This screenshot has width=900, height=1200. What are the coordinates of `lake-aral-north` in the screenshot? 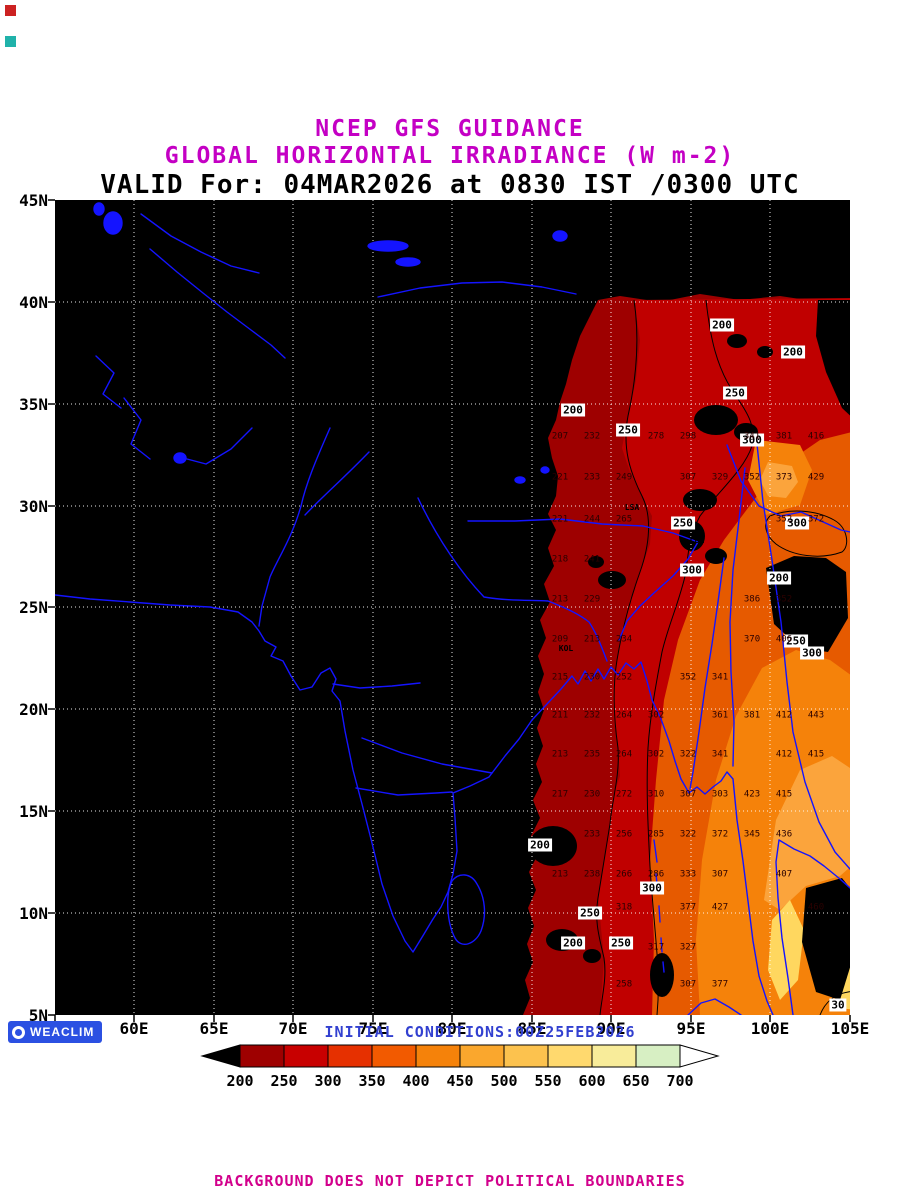 It's located at (99, 209).